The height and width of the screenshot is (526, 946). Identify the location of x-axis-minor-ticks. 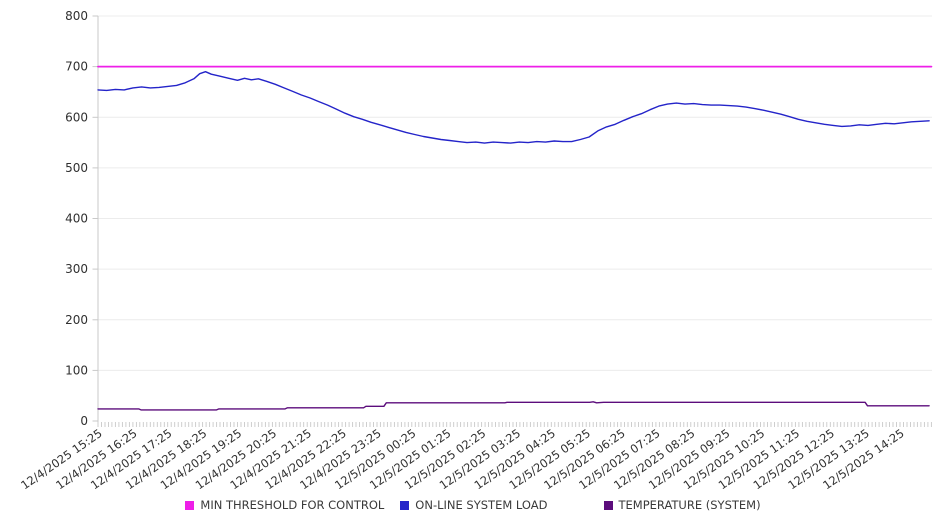
(514, 424).